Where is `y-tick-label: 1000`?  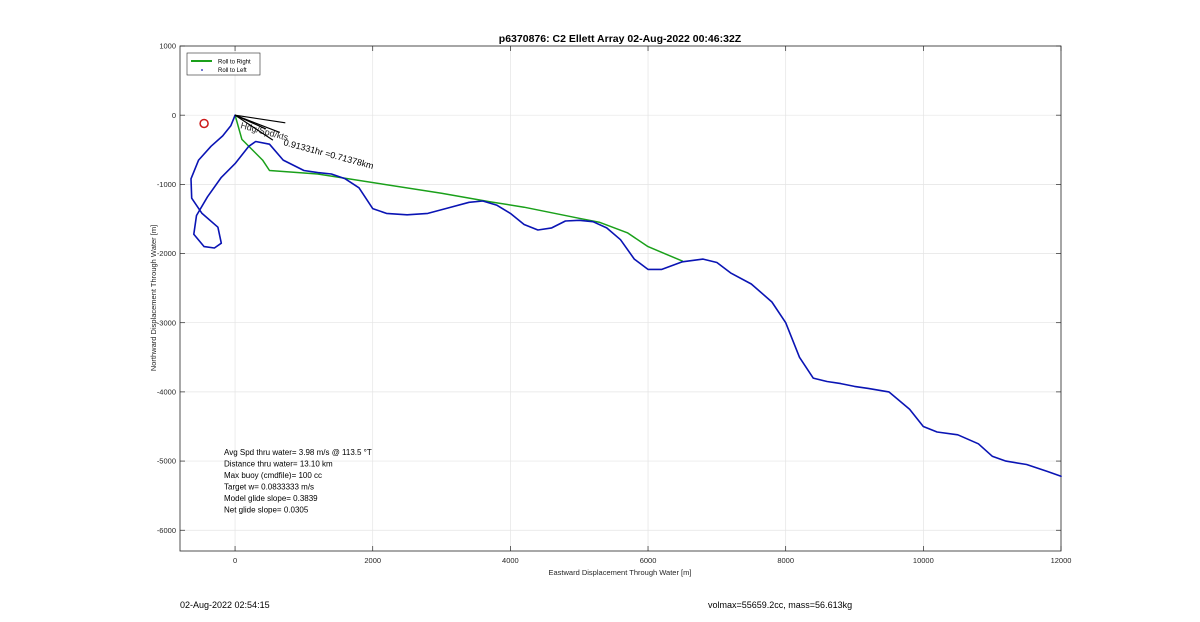
y-tick-label: 1000 is located at coordinates (167, 46).